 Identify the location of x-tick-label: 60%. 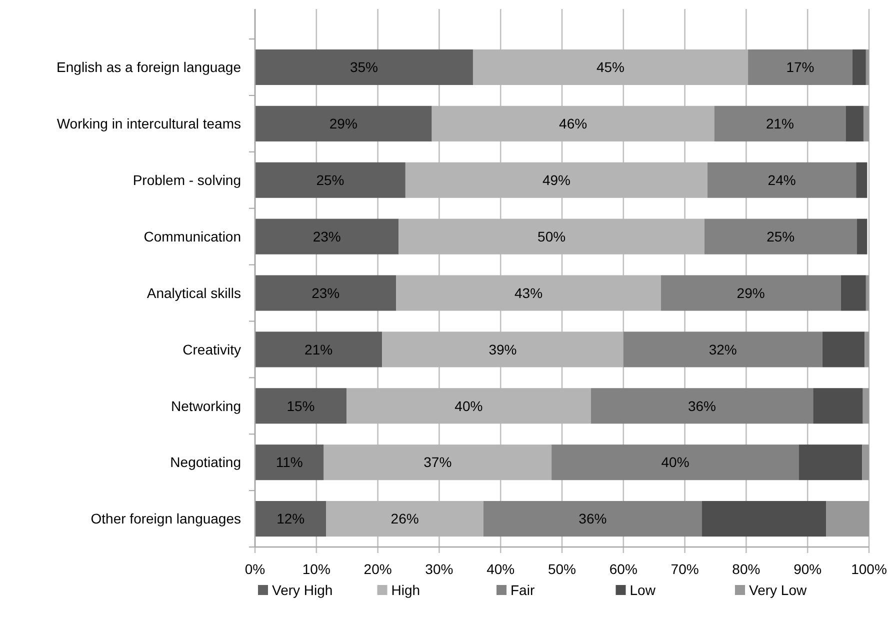
(623, 569).